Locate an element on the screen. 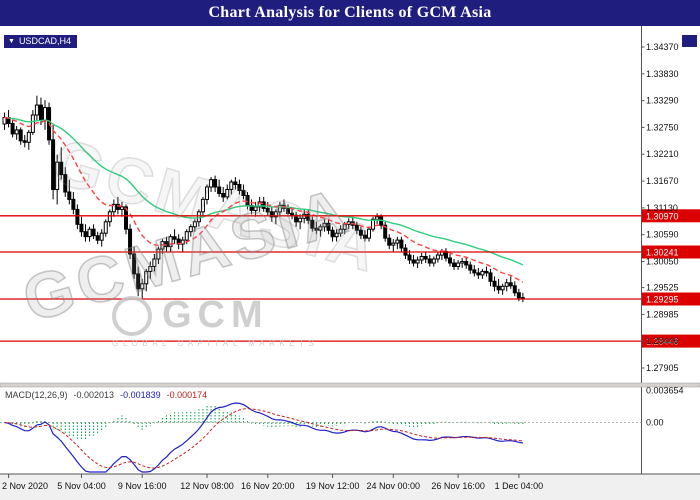 Image resolution: width=700 pixels, height=500 pixels. macd-line is located at coordinates (264, 437).